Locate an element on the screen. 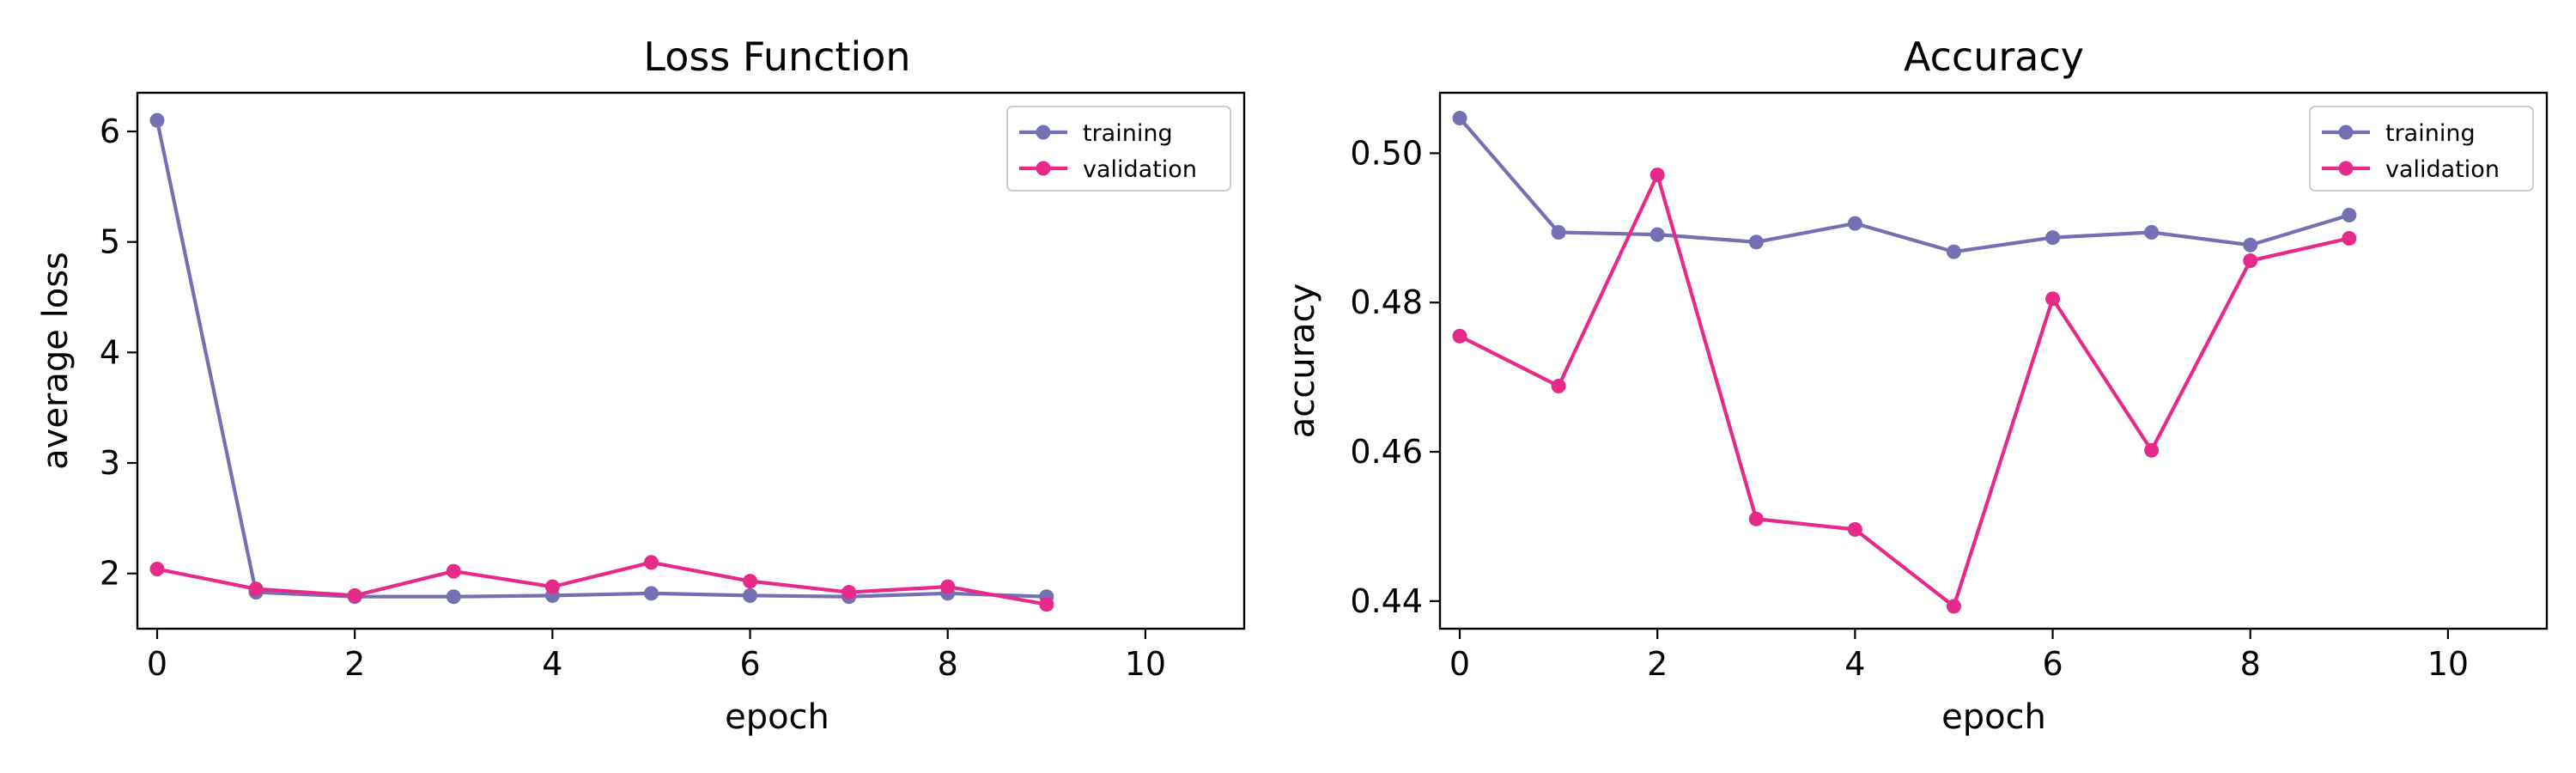  accuracy-chart-xtick-label: 2 is located at coordinates (1657, 664).